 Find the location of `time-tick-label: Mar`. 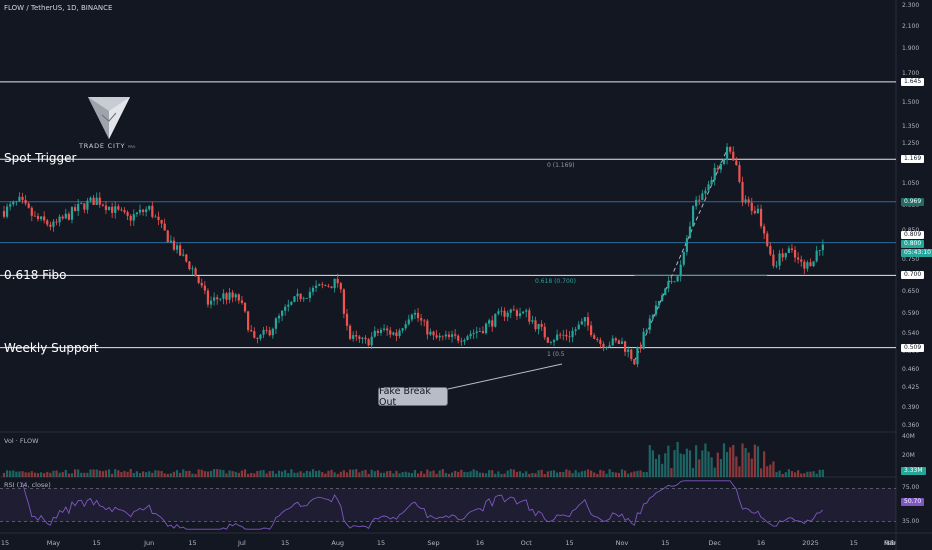

time-tick-label: Mar is located at coordinates (890, 543).